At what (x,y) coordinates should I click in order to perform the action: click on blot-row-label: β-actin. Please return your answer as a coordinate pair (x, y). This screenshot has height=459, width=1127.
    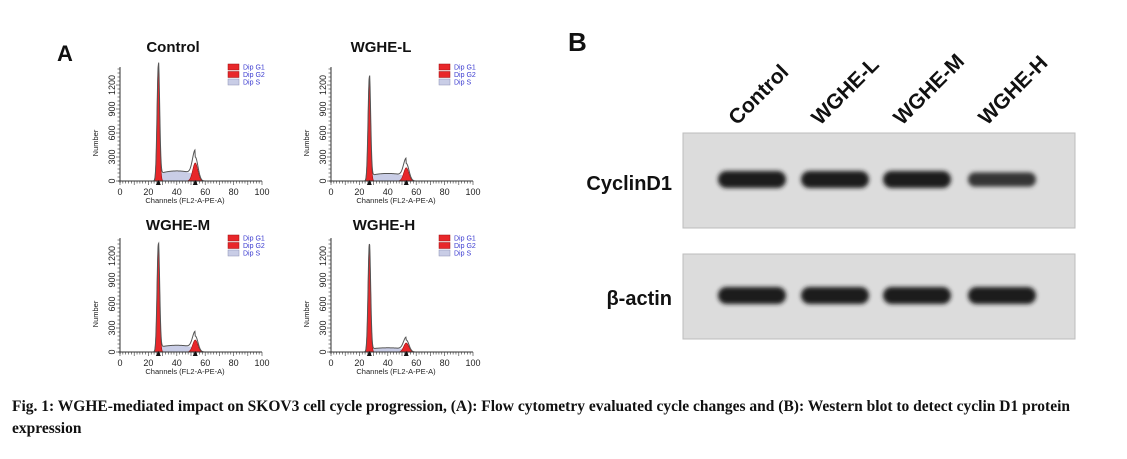
    Looking at the image, I should click on (639, 299).